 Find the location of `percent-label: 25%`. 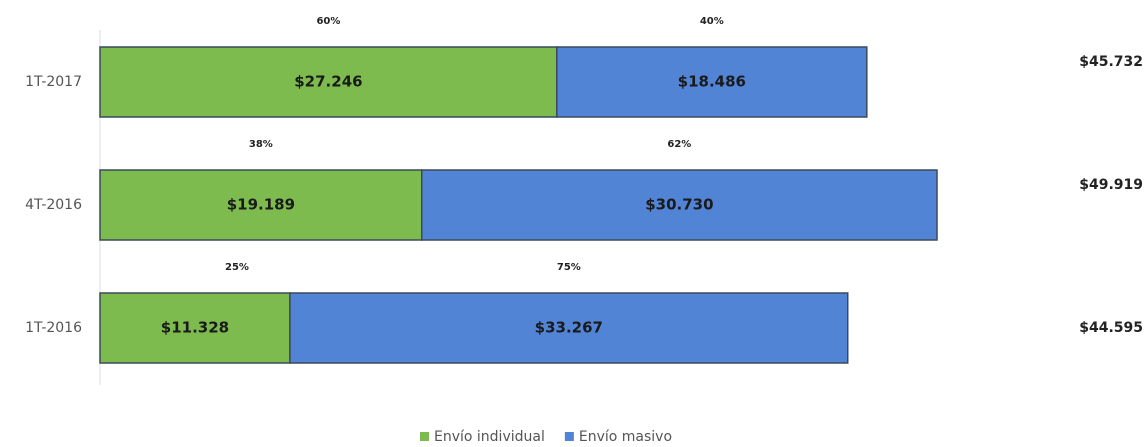

percent-label: 25% is located at coordinates (237, 267).